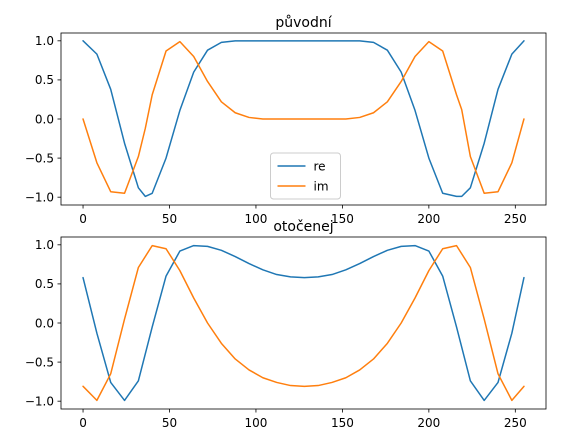 The height and width of the screenshot is (441, 562). I want to click on chart-title: otočenej, so click(303, 227).